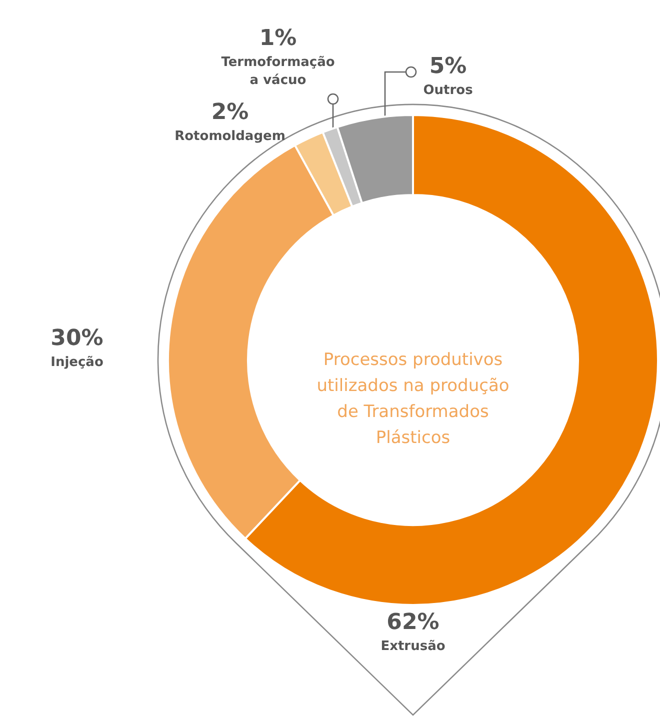 The image size is (660, 719). What do you see at coordinates (413, 399) in the screenshot?
I see `text: Processos produtivos utilizados na produção de Transformados Plásticos` at bounding box center [413, 399].